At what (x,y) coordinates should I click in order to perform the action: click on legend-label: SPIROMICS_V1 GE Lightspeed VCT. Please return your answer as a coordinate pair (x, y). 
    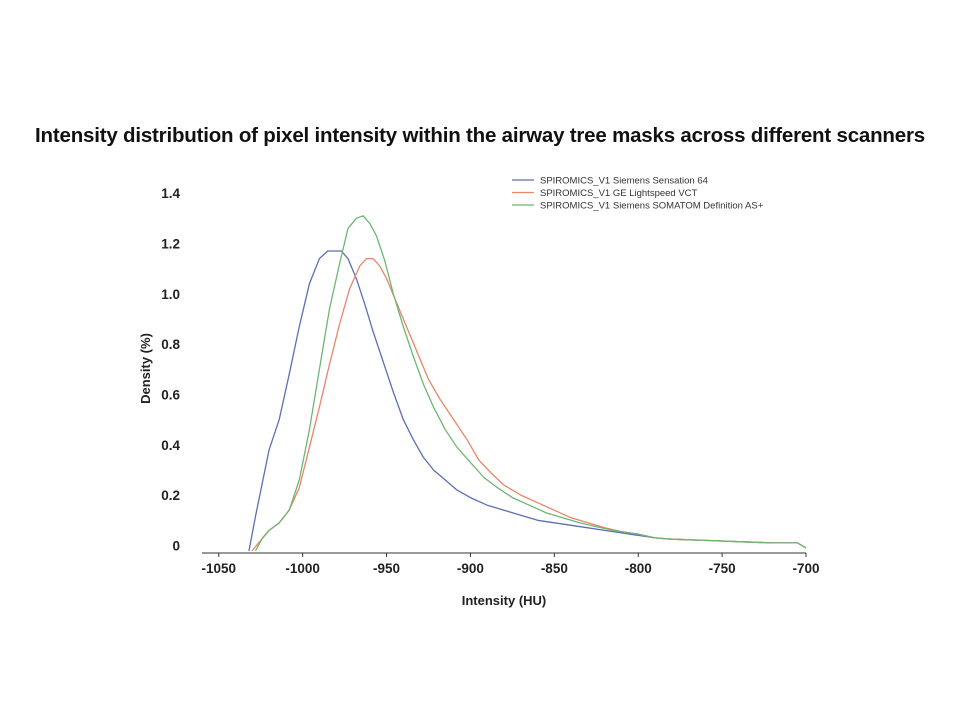
    Looking at the image, I should click on (619, 193).